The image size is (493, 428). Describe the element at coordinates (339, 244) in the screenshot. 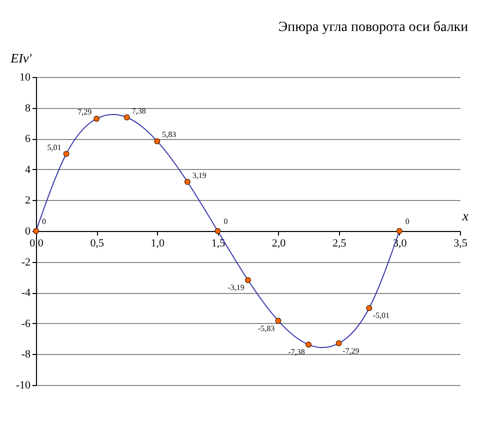

I see `x-tick-label: 2,5` at that location.